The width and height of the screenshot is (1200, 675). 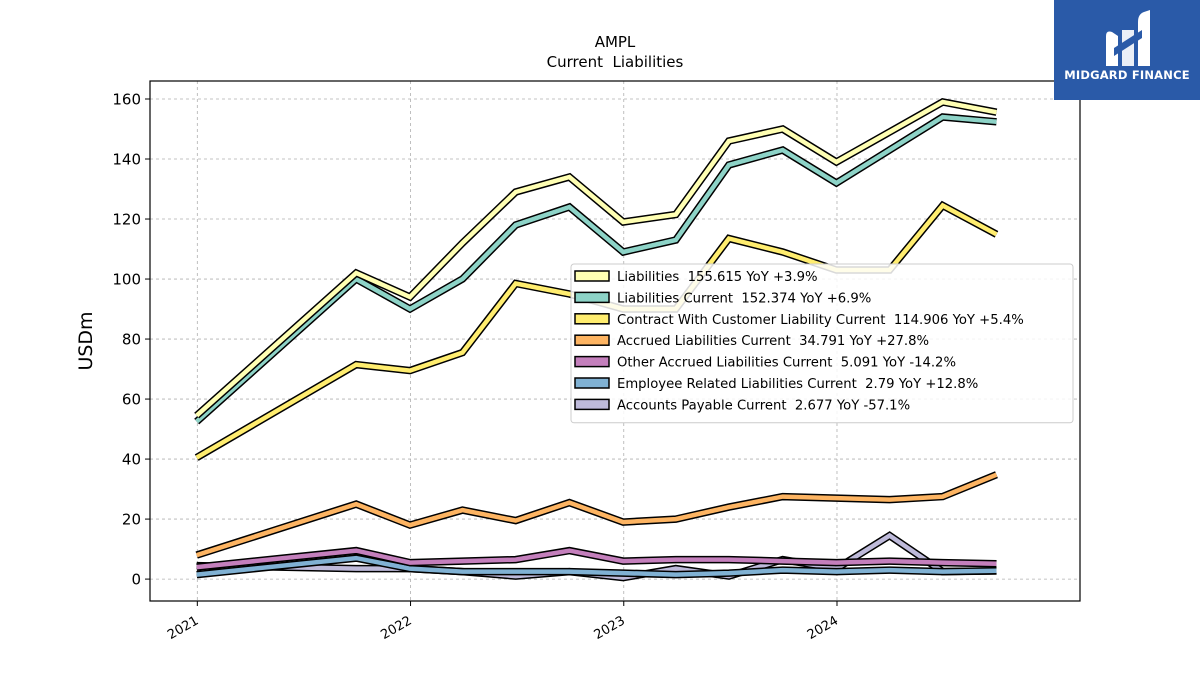 I want to click on legend-label: Liabilities Current 152.374 YoY +6.9%, so click(x=744, y=298).